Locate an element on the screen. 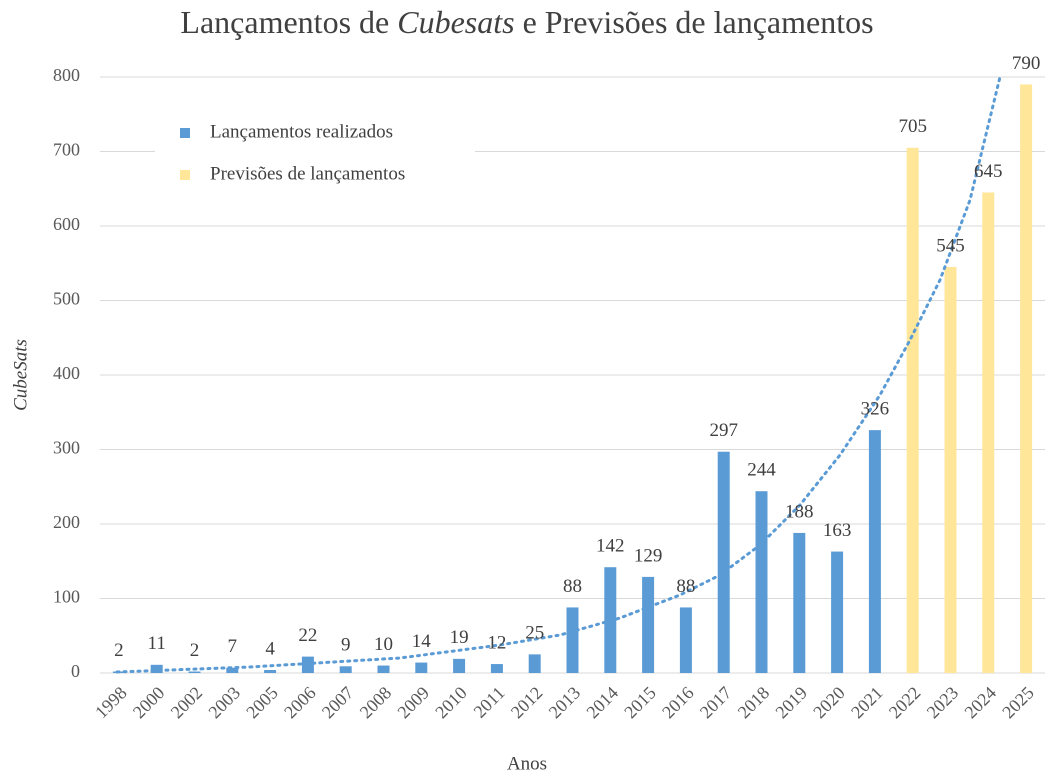 The image size is (1053, 778). title-part: Lançamentos de is located at coordinates (288, 22).